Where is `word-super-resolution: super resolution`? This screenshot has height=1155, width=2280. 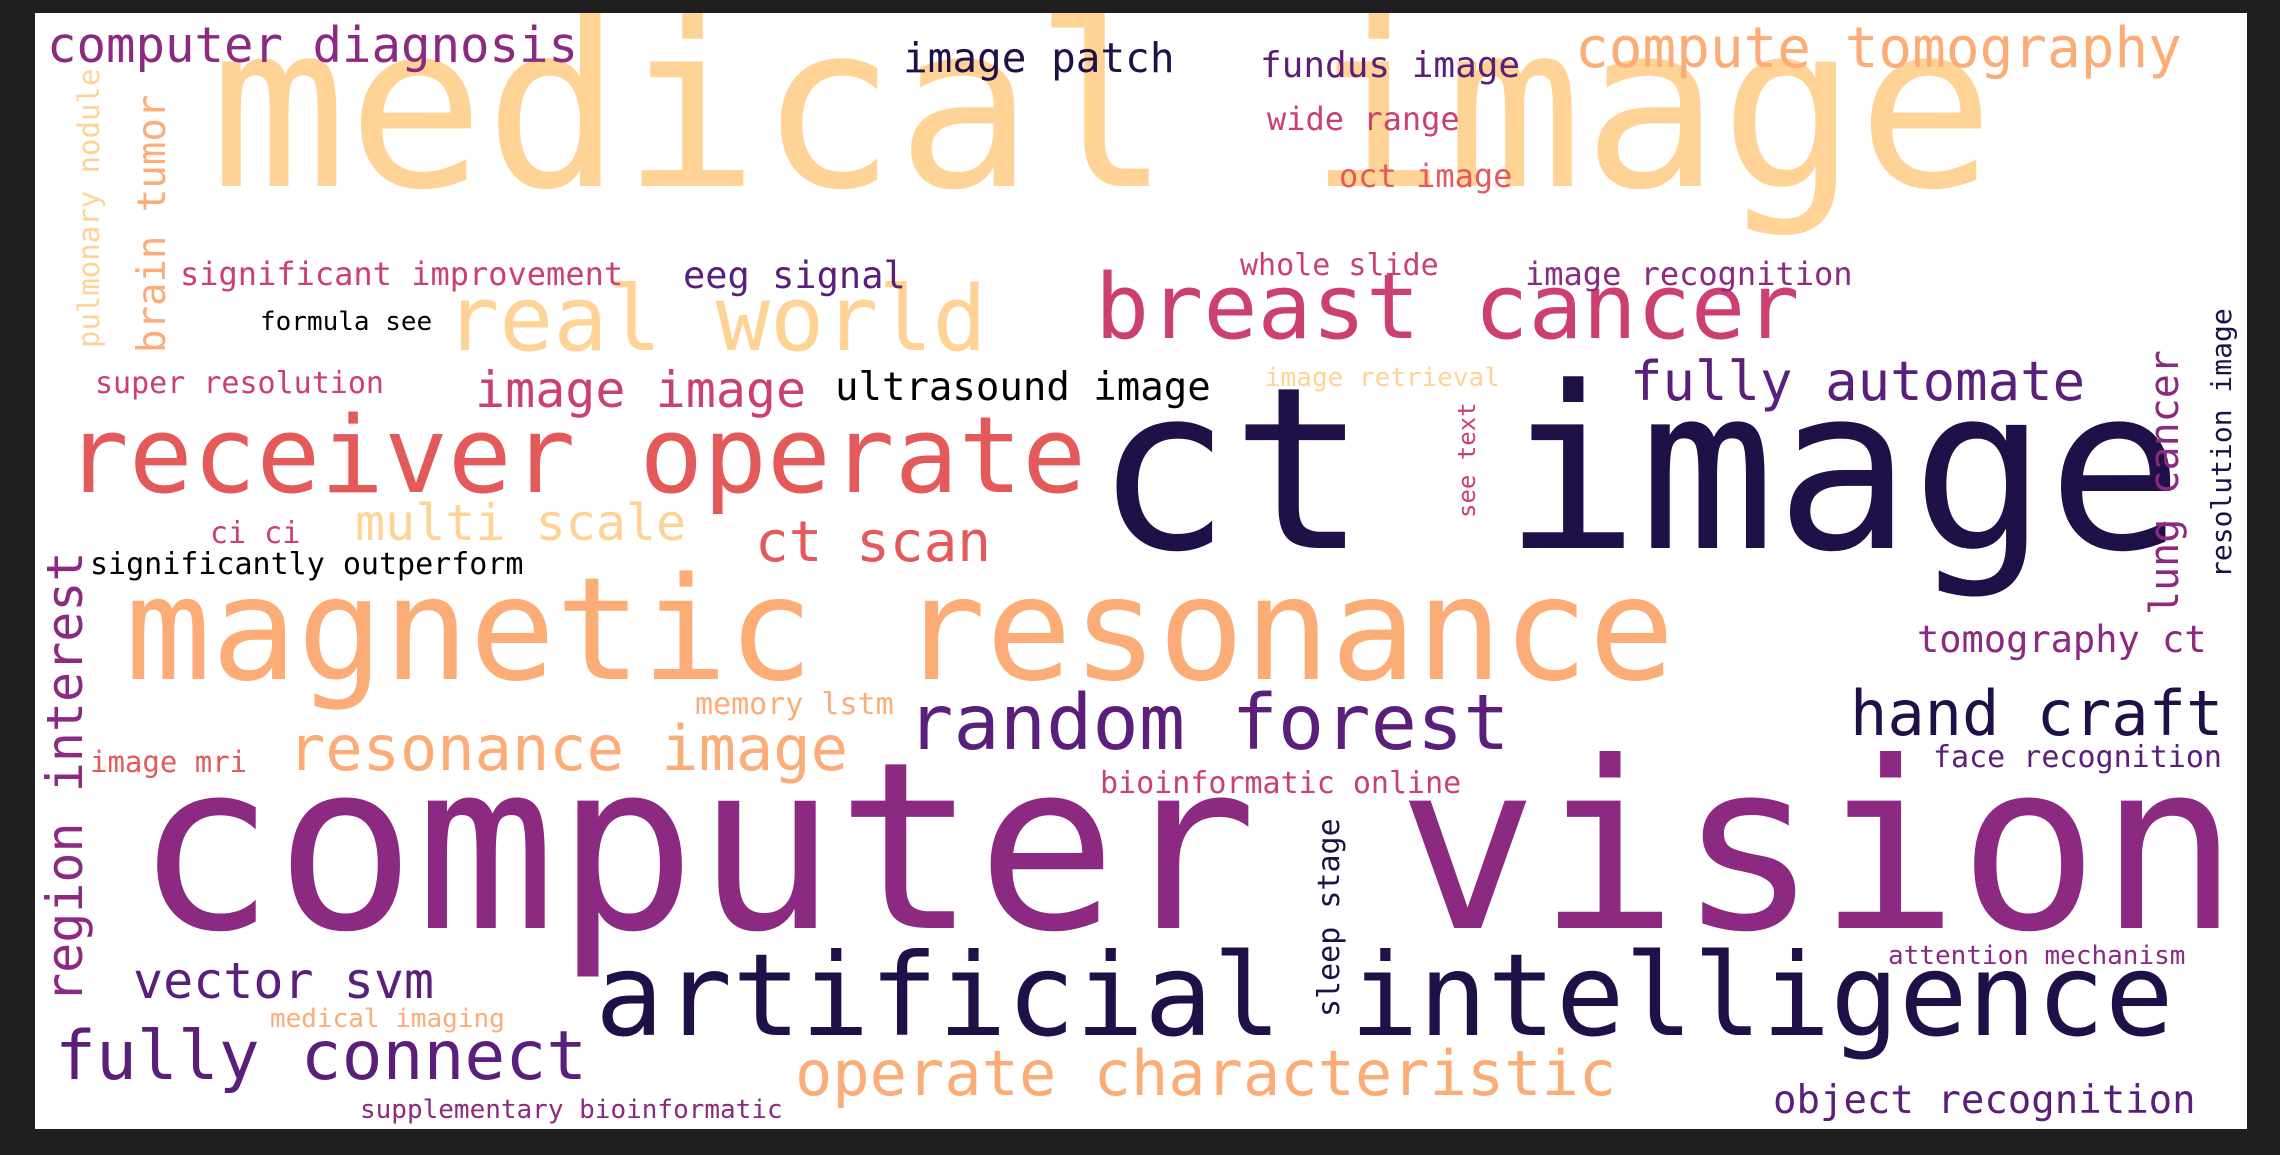 word-super-resolution: super resolution is located at coordinates (239, 383).